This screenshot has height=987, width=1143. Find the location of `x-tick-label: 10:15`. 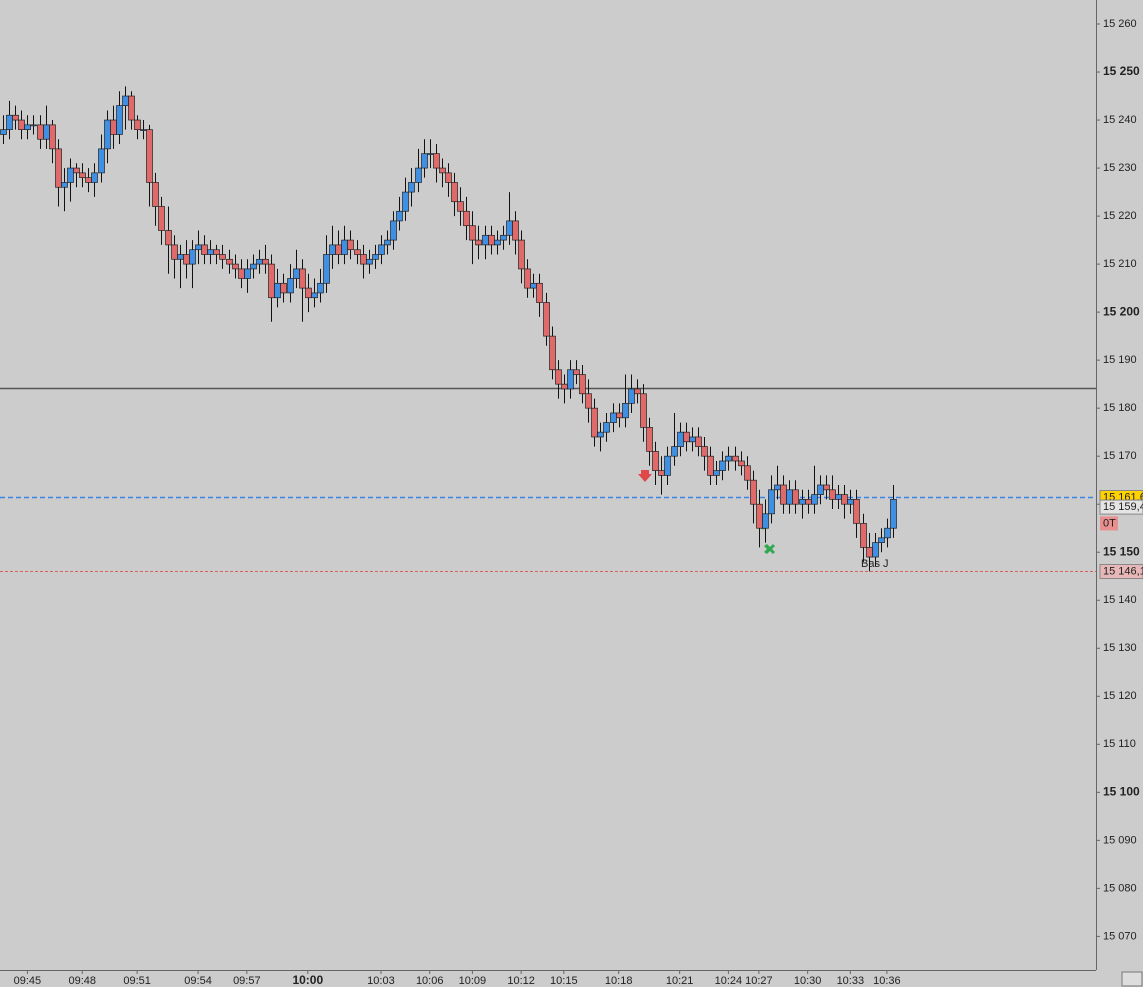

x-tick-label: 10:15 is located at coordinates (564, 981).